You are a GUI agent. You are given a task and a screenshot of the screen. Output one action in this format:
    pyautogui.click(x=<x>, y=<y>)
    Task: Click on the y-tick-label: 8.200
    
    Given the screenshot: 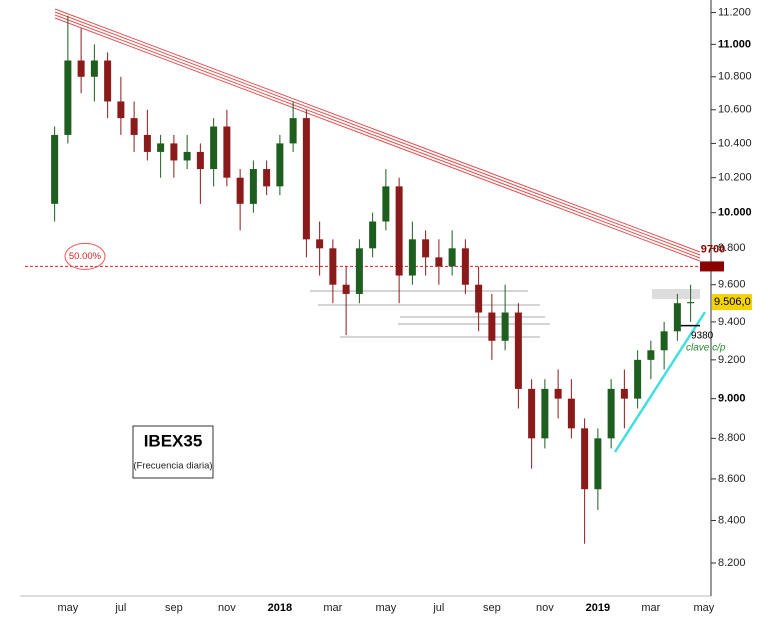 What is the action you would take?
    pyautogui.click(x=732, y=563)
    